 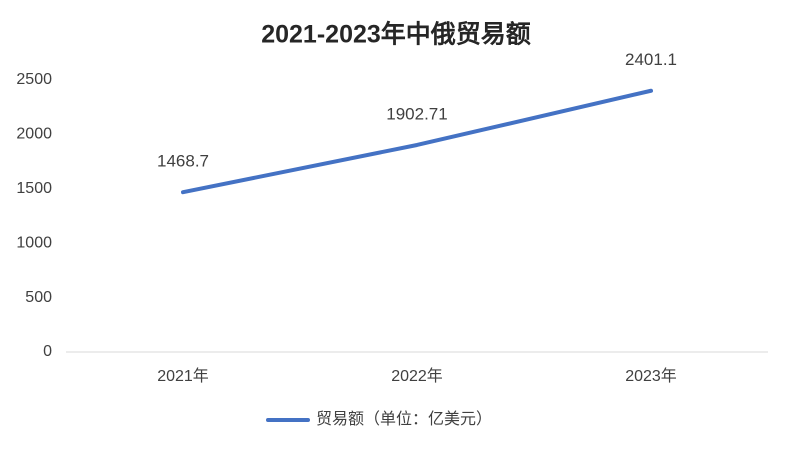 What do you see at coordinates (34, 188) in the screenshot?
I see `y-tick-label: 1500` at bounding box center [34, 188].